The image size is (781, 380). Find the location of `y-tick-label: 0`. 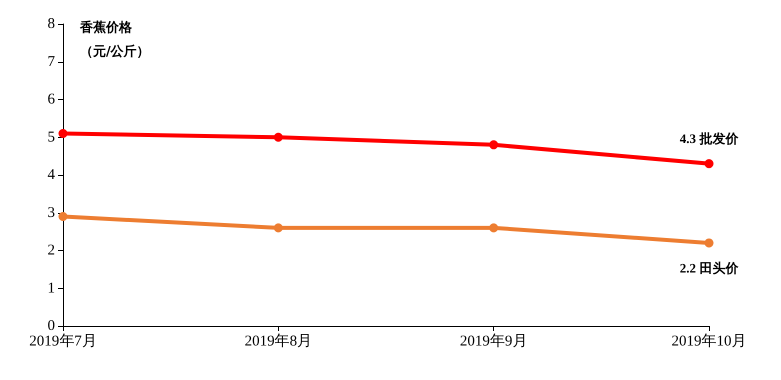

y-tick-label: 0 is located at coordinates (51, 326).